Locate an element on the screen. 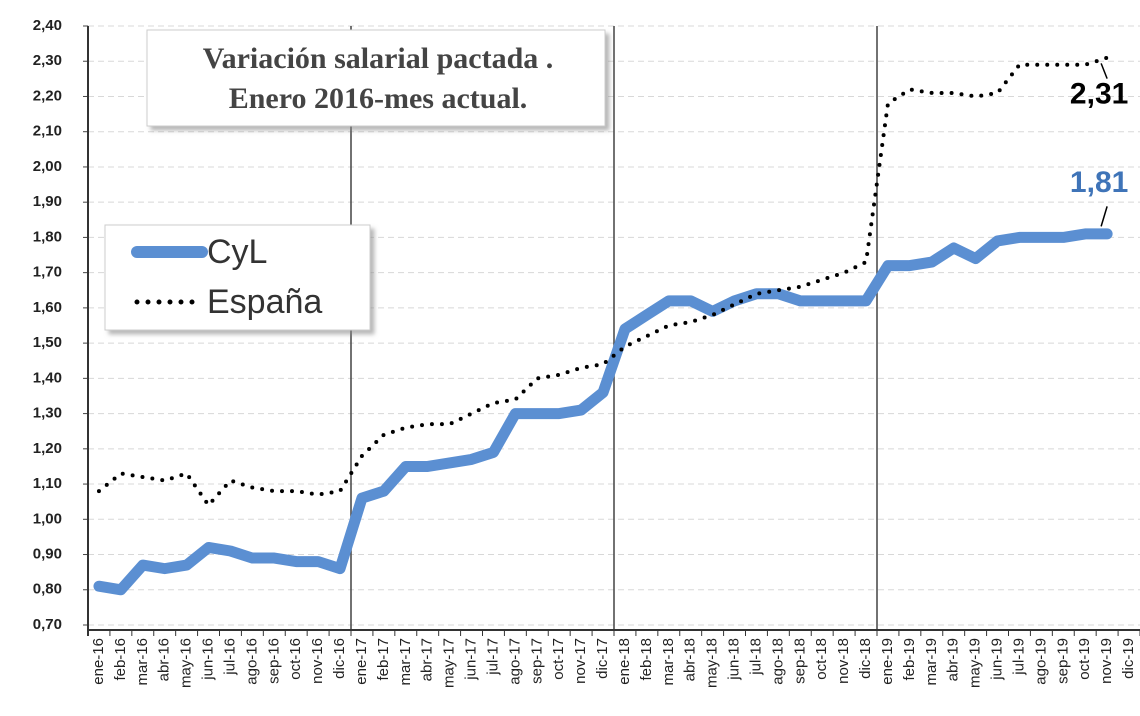 Image resolution: width=1140 pixels, height=716 pixels. x-tick-label: mar-16 is located at coordinates (142, 662).